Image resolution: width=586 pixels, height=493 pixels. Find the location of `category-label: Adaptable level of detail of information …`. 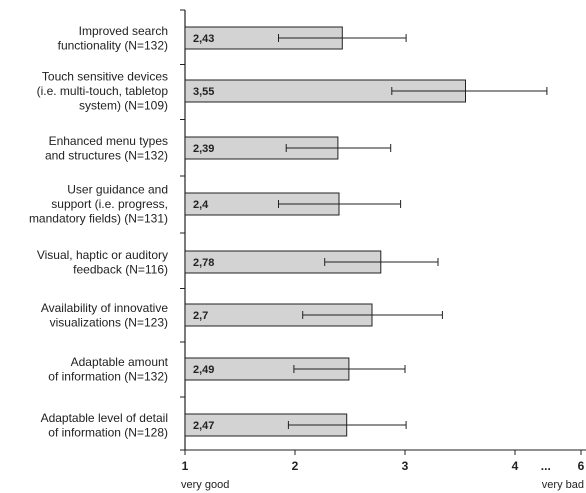

category-label: Adaptable level of detail of information … is located at coordinates (104, 425).